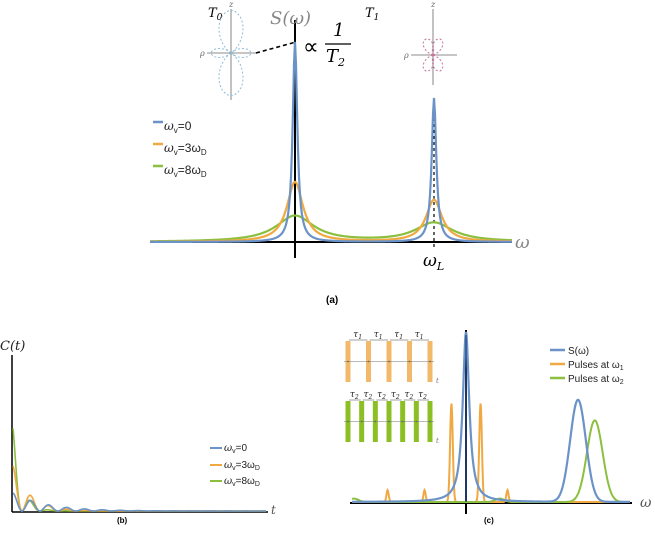 The image size is (655, 534). What do you see at coordinates (242, 482) in the screenshot?
I see `b-legend-item-2: ωv=8ωD` at bounding box center [242, 482].